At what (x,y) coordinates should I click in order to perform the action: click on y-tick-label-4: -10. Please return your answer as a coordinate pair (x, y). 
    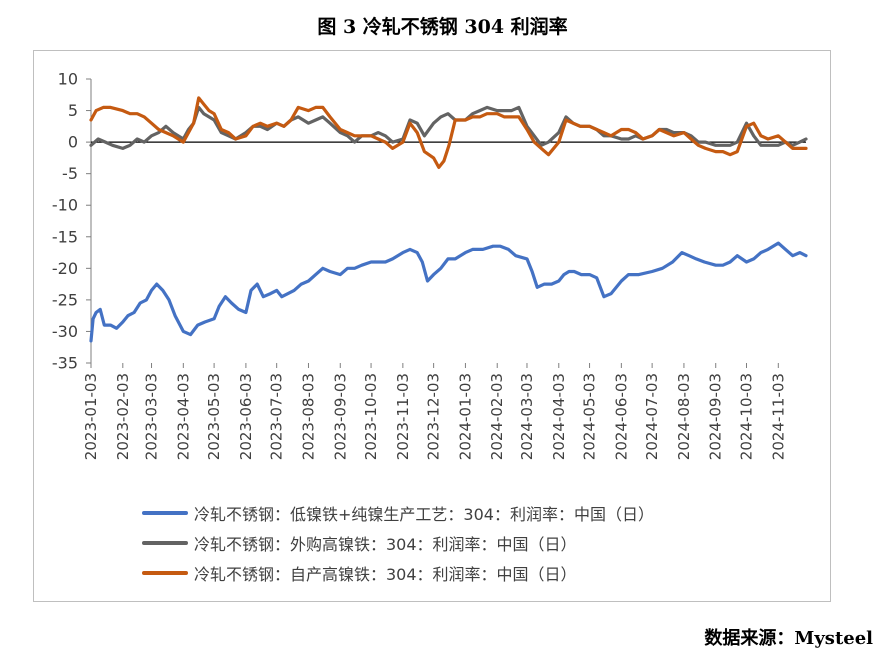
    Looking at the image, I should click on (65, 205).